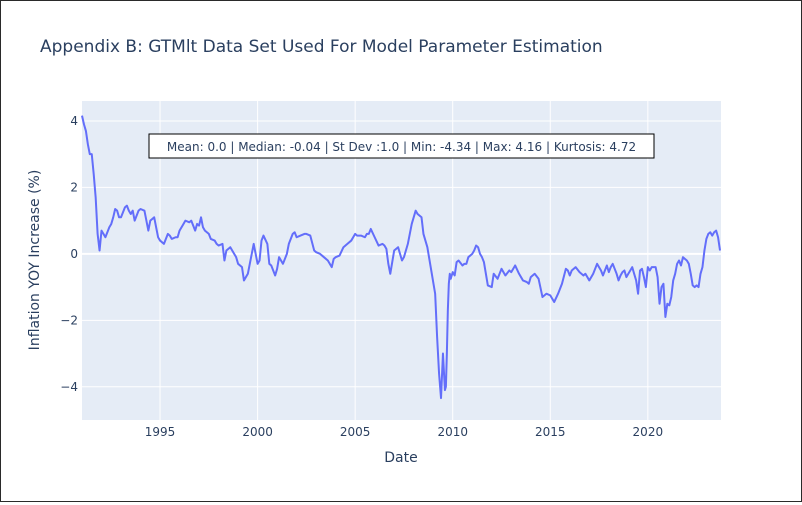 This screenshot has height=505, width=802. What do you see at coordinates (69, 387) in the screenshot?
I see `y-tick-label: −4` at bounding box center [69, 387].